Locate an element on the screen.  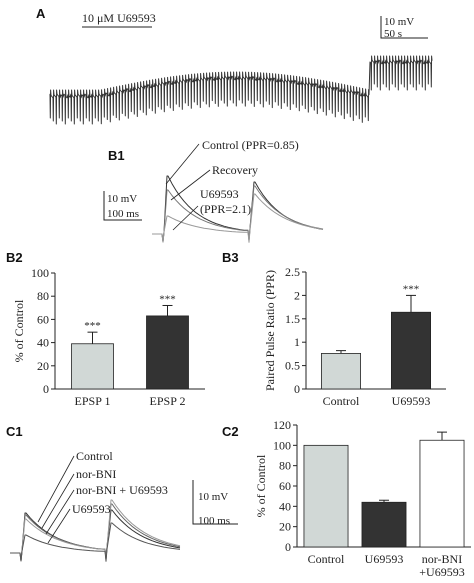
panel-label-b3: B3 is located at coordinates (230, 257).